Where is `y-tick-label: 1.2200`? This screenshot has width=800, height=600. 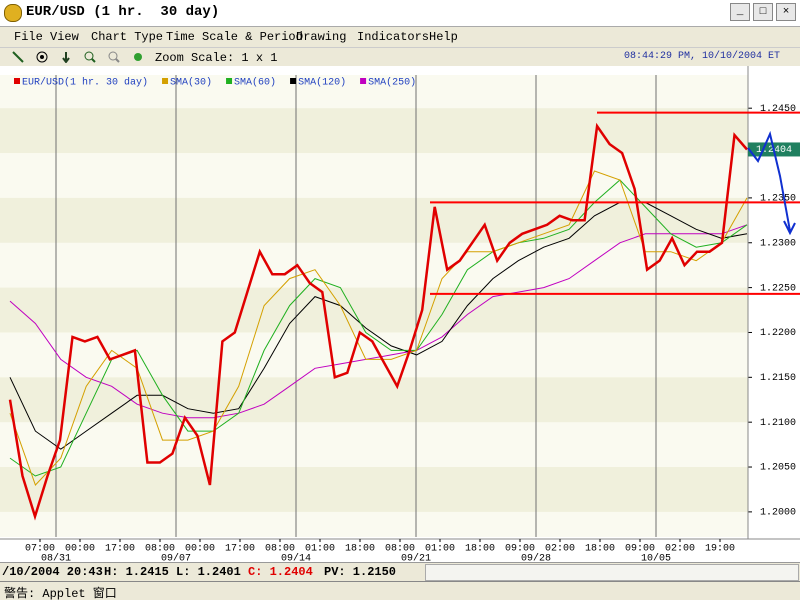
y-tick-label: 1.2200 is located at coordinates (778, 333).